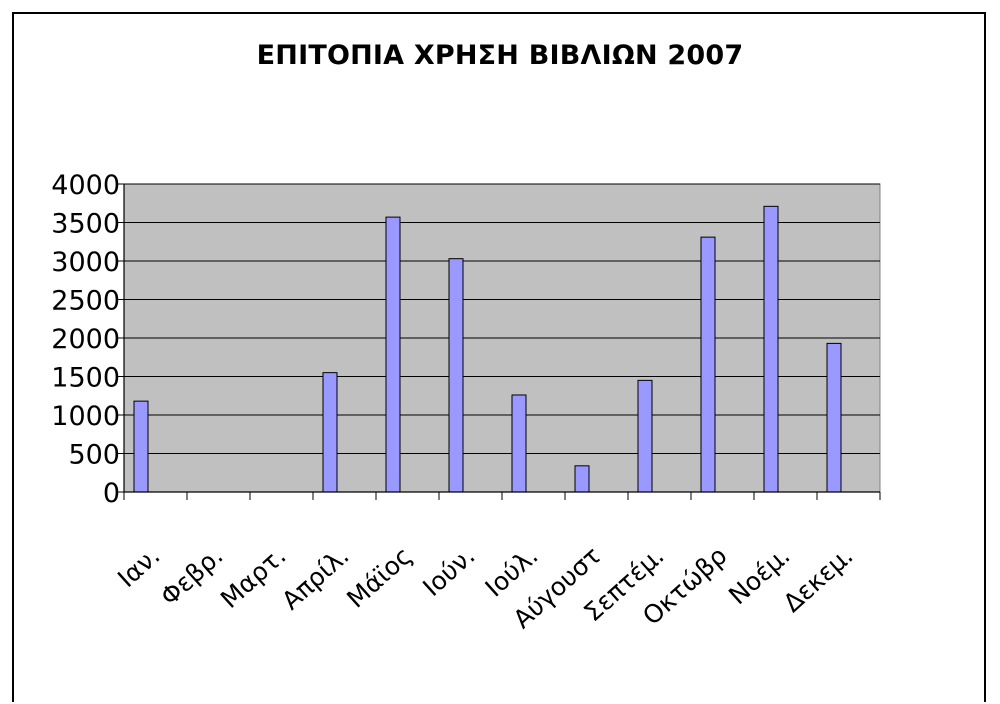  What do you see at coordinates (500, 55) in the screenshot?
I see `chart-title: ΕΠΙΤΟΠΙΑ ΧΡΗΣΗ ΒΙΒΛΙΩΝ 2007` at bounding box center [500, 55].